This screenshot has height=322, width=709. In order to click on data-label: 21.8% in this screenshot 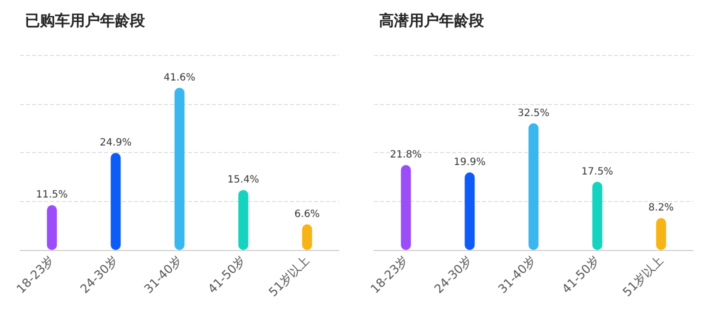, I will do `click(406, 154)`.